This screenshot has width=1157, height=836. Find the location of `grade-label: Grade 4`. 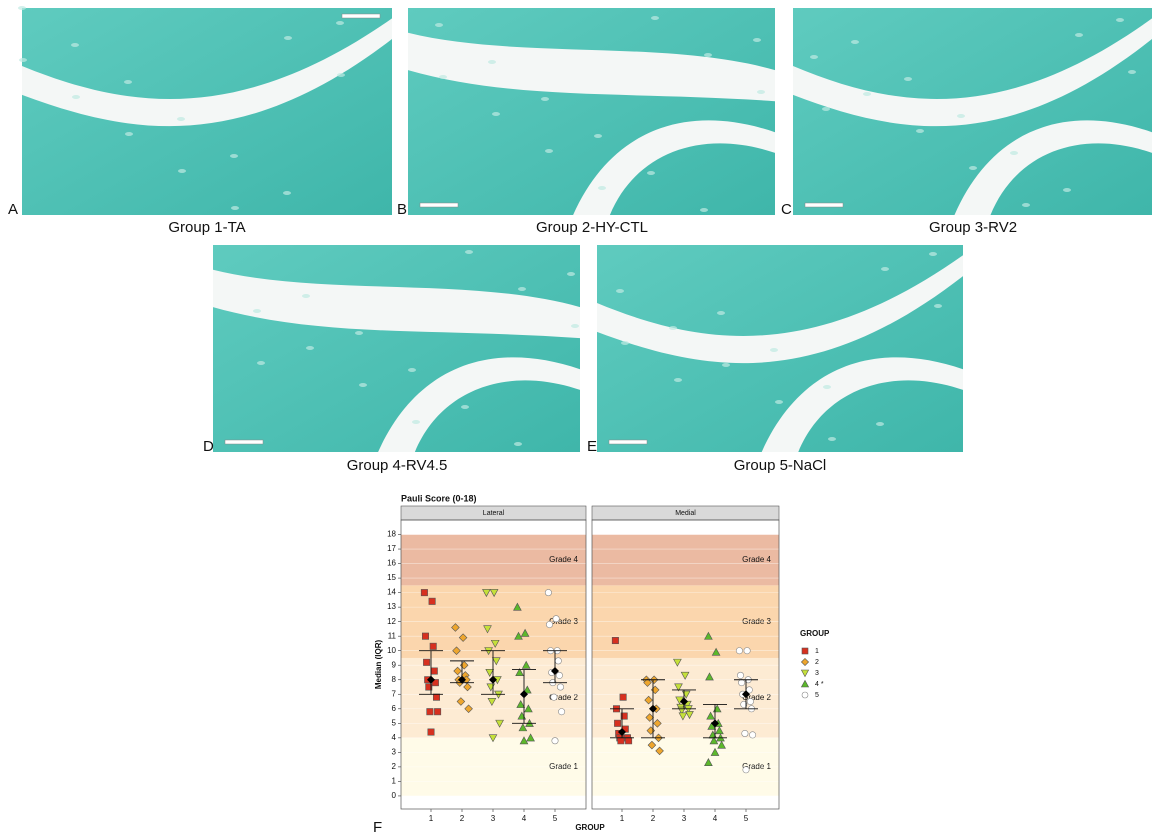

grade-label: Grade 4 is located at coordinates (563, 559).